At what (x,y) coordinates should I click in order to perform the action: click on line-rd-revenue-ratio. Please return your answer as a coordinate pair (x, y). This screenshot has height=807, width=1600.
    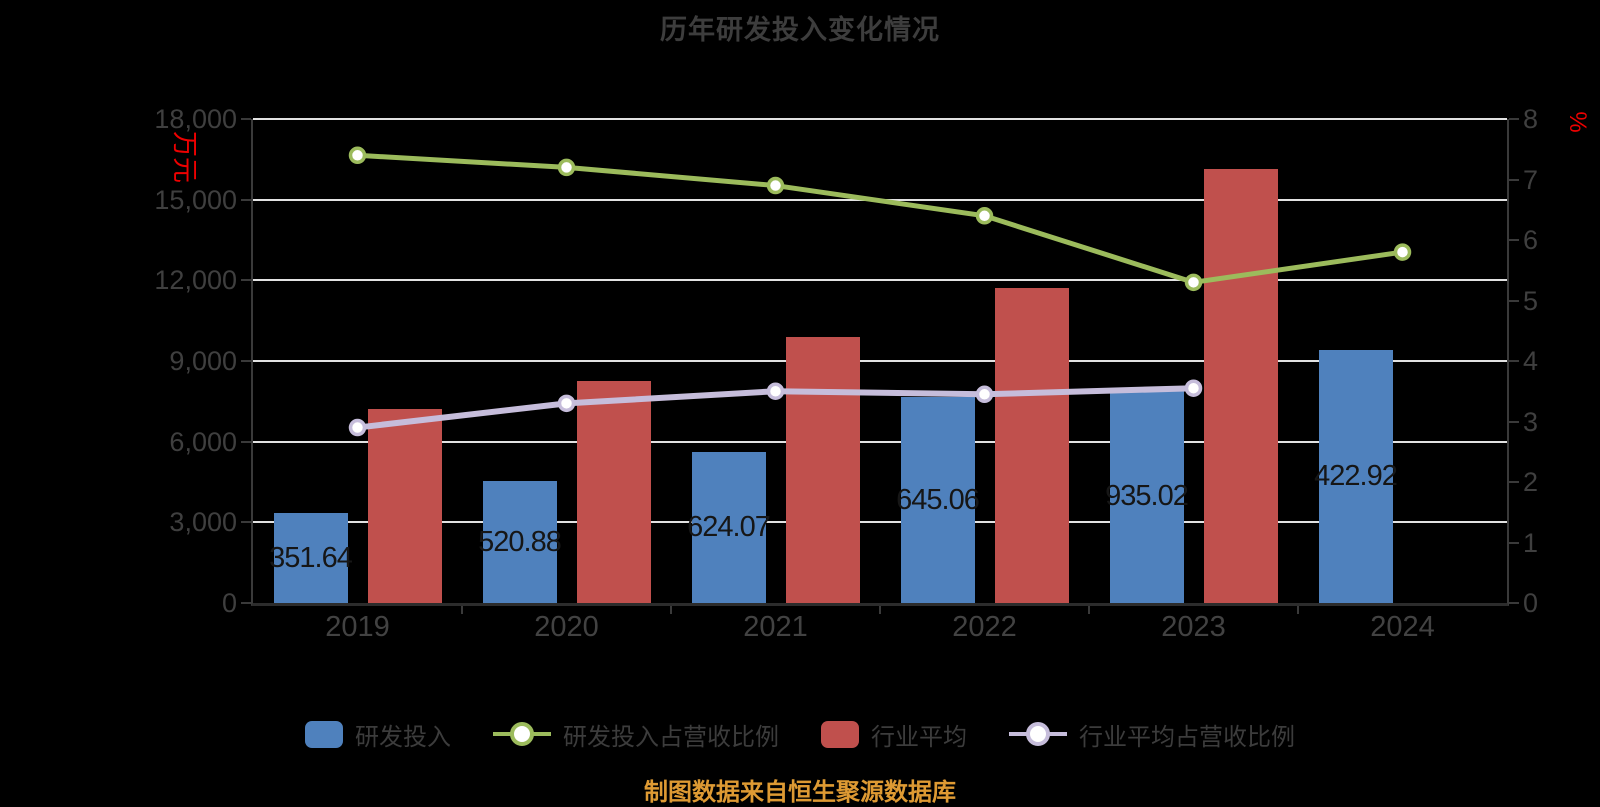
    Looking at the image, I should click on (880, 218).